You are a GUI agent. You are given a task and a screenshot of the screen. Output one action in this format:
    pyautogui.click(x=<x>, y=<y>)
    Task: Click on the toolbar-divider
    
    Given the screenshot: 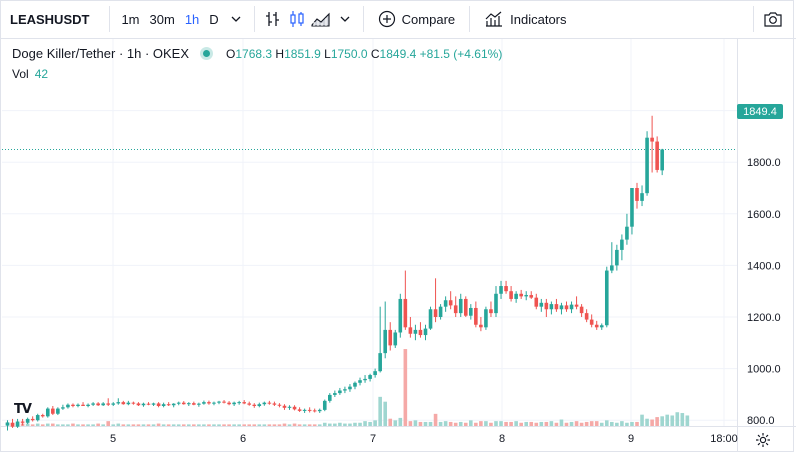 What is the action you would take?
    pyautogui.click(x=254, y=19)
    